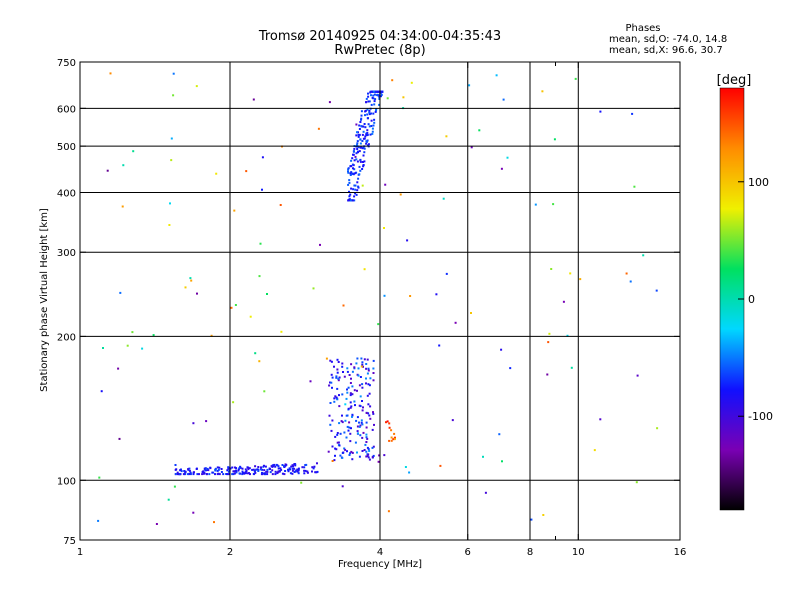  What do you see at coordinates (734, 80) in the screenshot?
I see `colorbar-label: [deg]` at bounding box center [734, 80].